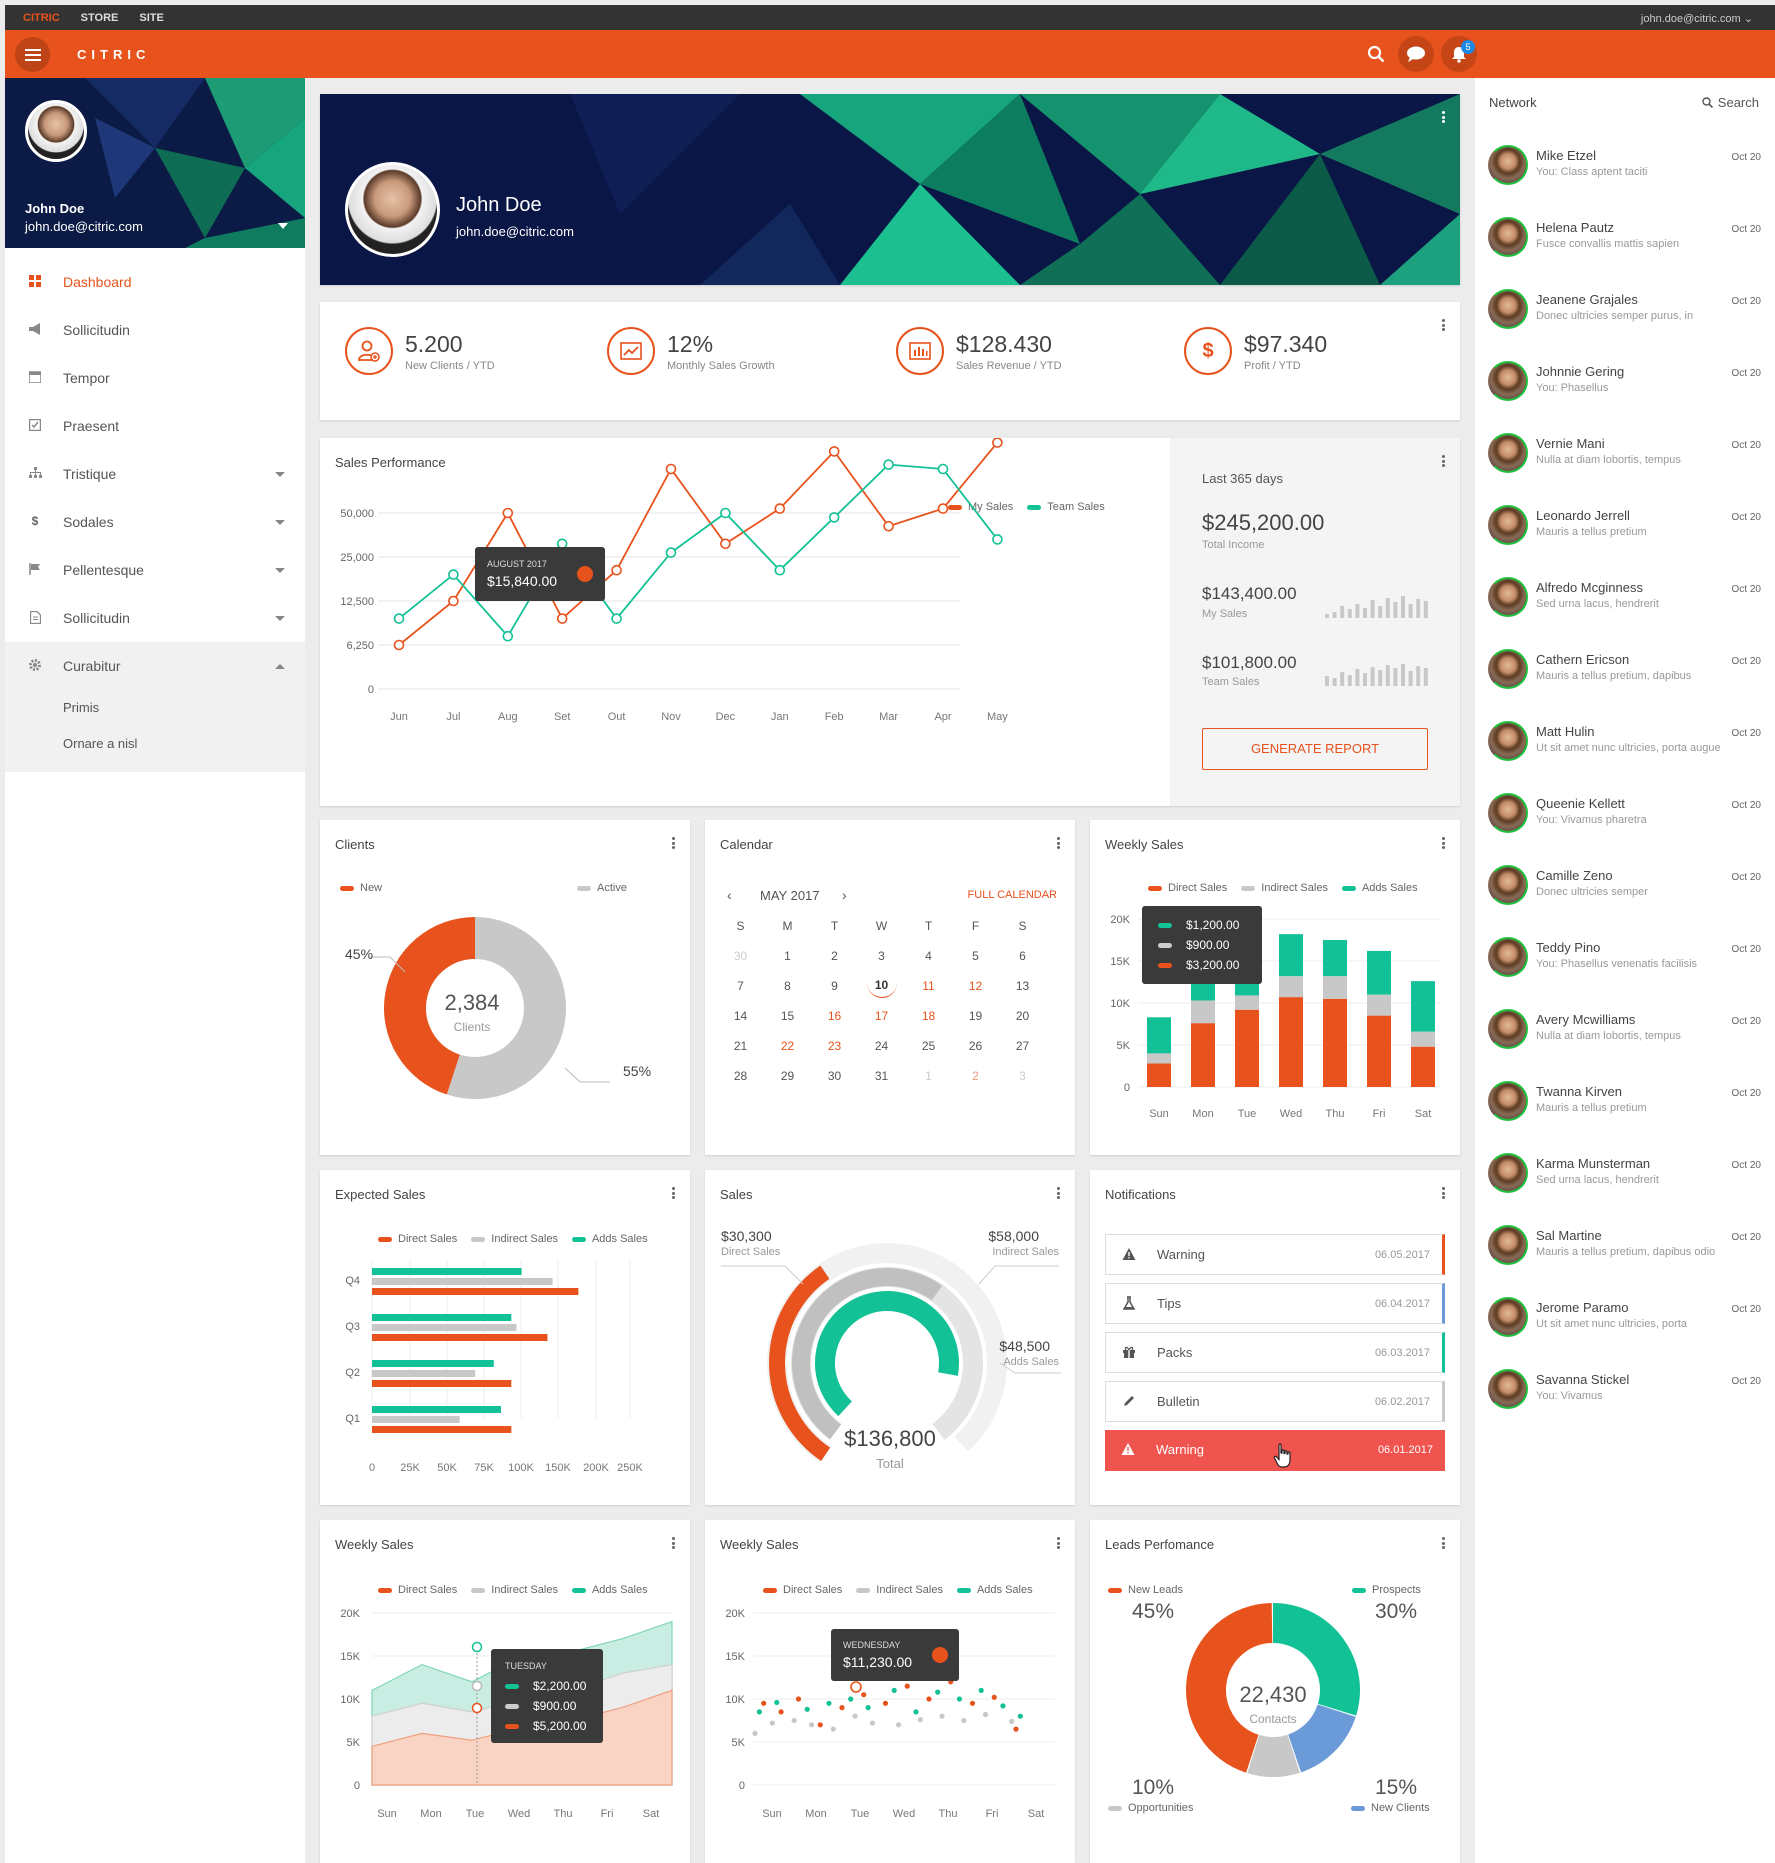  I want to click on legend-item: Prospects, so click(1386, 1590).